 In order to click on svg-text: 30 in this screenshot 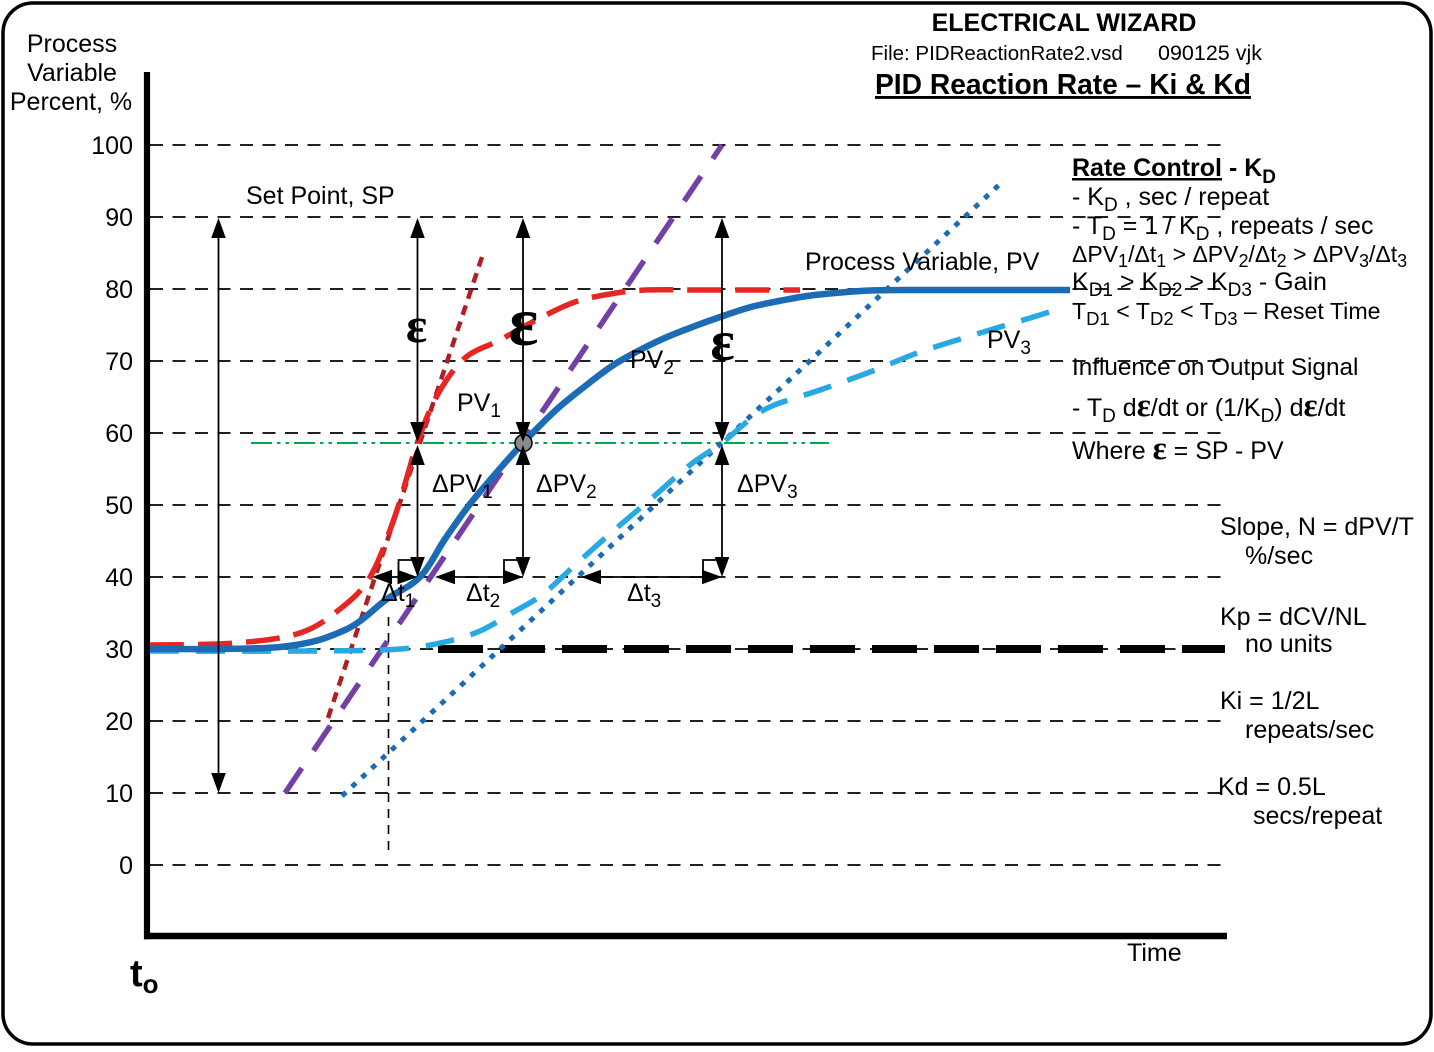, I will do `click(119, 650)`.